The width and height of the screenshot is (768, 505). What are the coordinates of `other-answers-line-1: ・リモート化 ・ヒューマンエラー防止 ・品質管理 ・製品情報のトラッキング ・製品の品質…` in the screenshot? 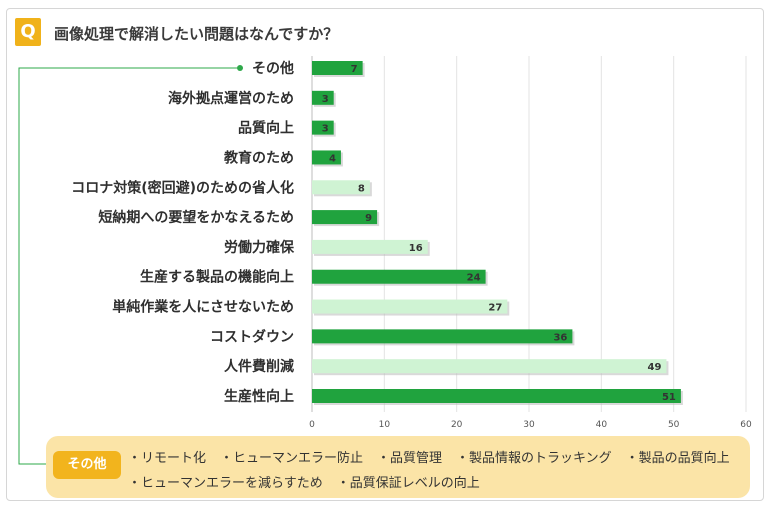 It's located at (436, 456).